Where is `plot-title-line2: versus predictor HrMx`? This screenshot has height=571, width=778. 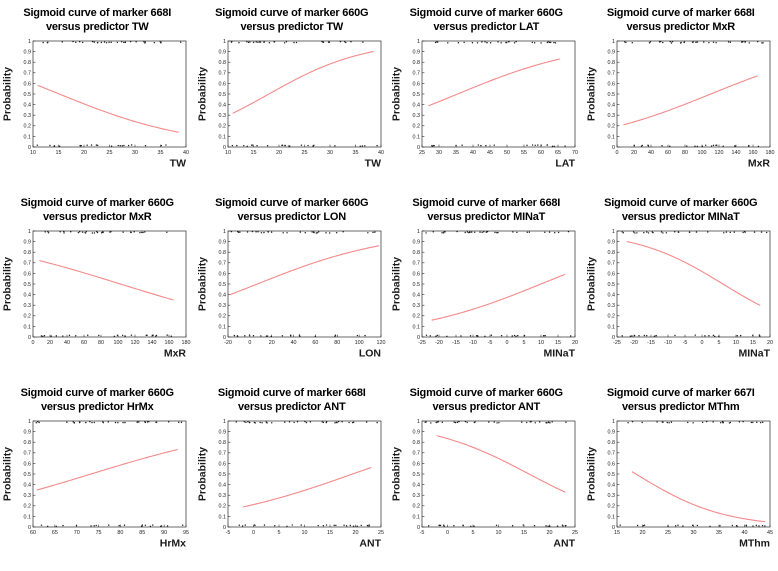 plot-title-line2: versus predictor HrMx is located at coordinates (97, 407).